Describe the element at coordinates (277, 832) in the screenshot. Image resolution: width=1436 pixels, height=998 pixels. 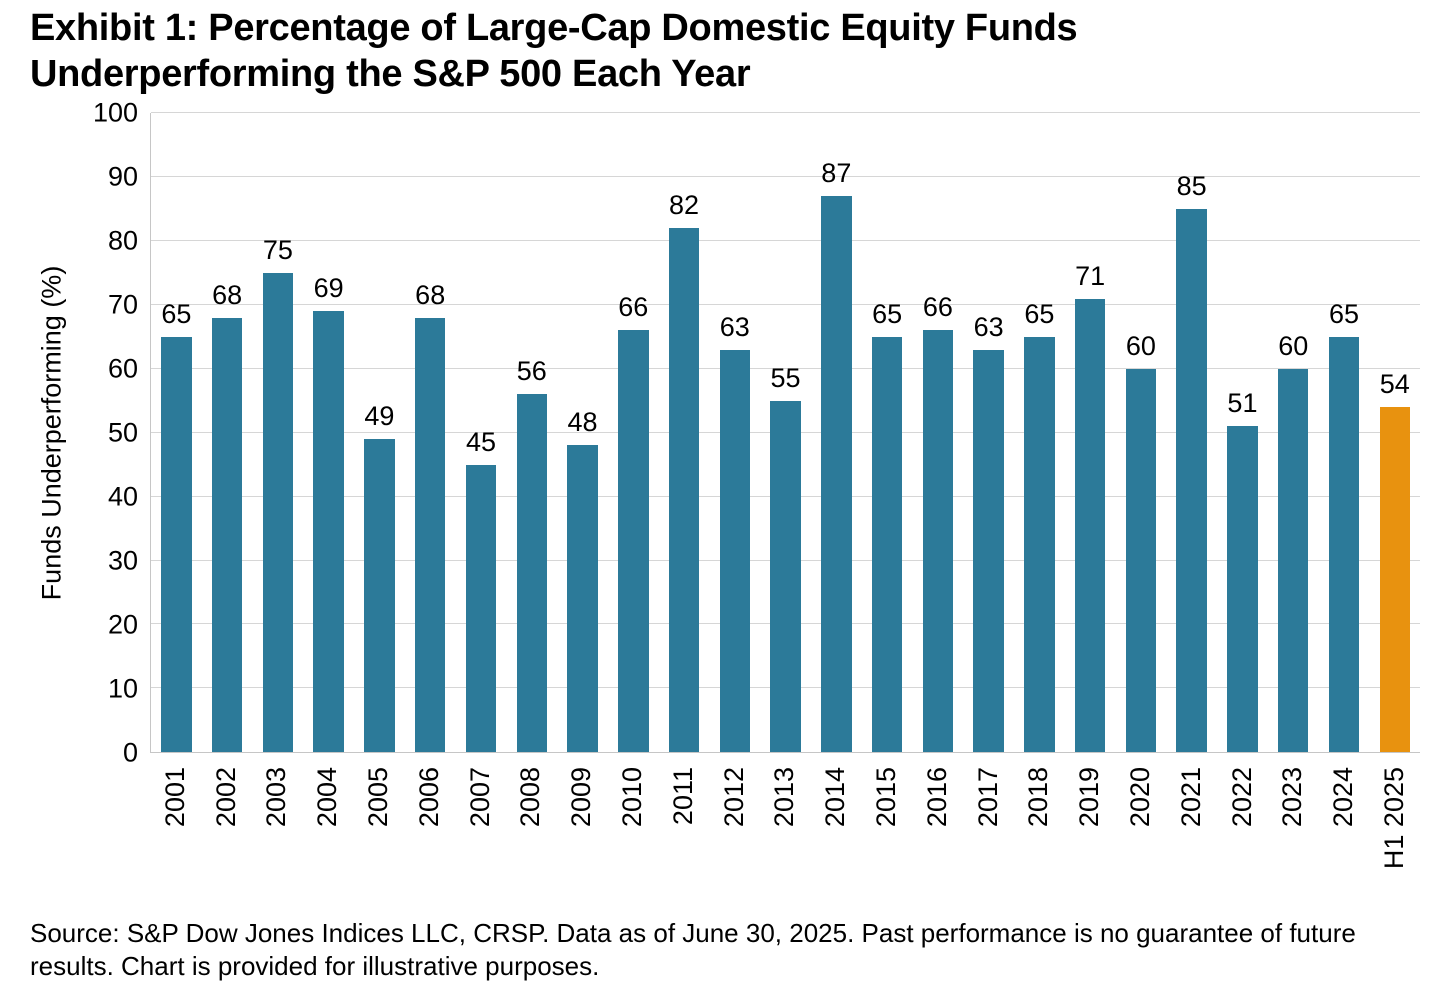
I see `x-slot: 2003` at that location.